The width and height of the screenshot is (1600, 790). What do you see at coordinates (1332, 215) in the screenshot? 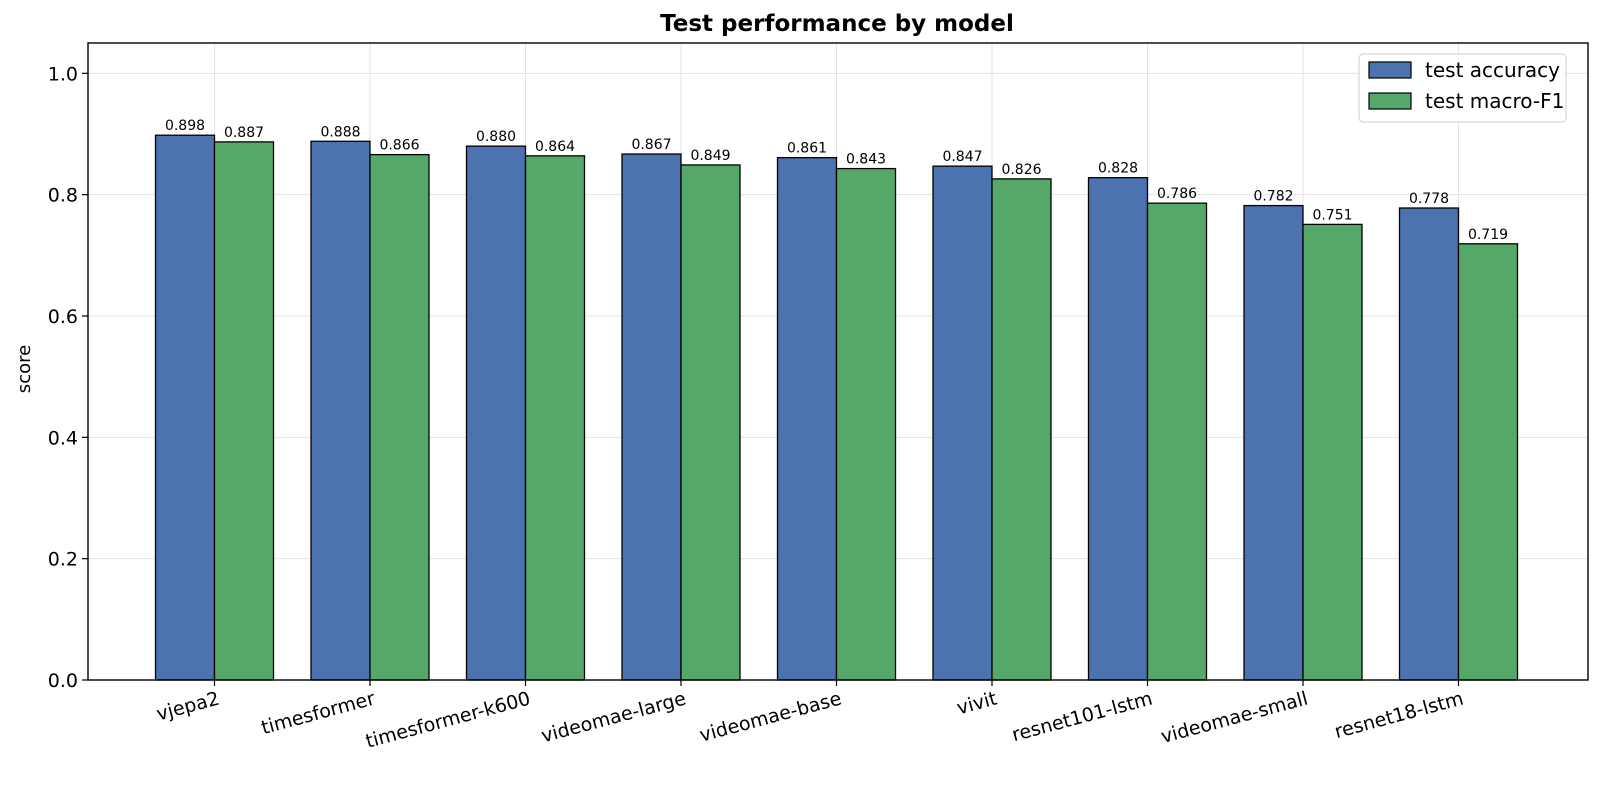
I see `bar-value-label: 0.751` at bounding box center [1332, 215].